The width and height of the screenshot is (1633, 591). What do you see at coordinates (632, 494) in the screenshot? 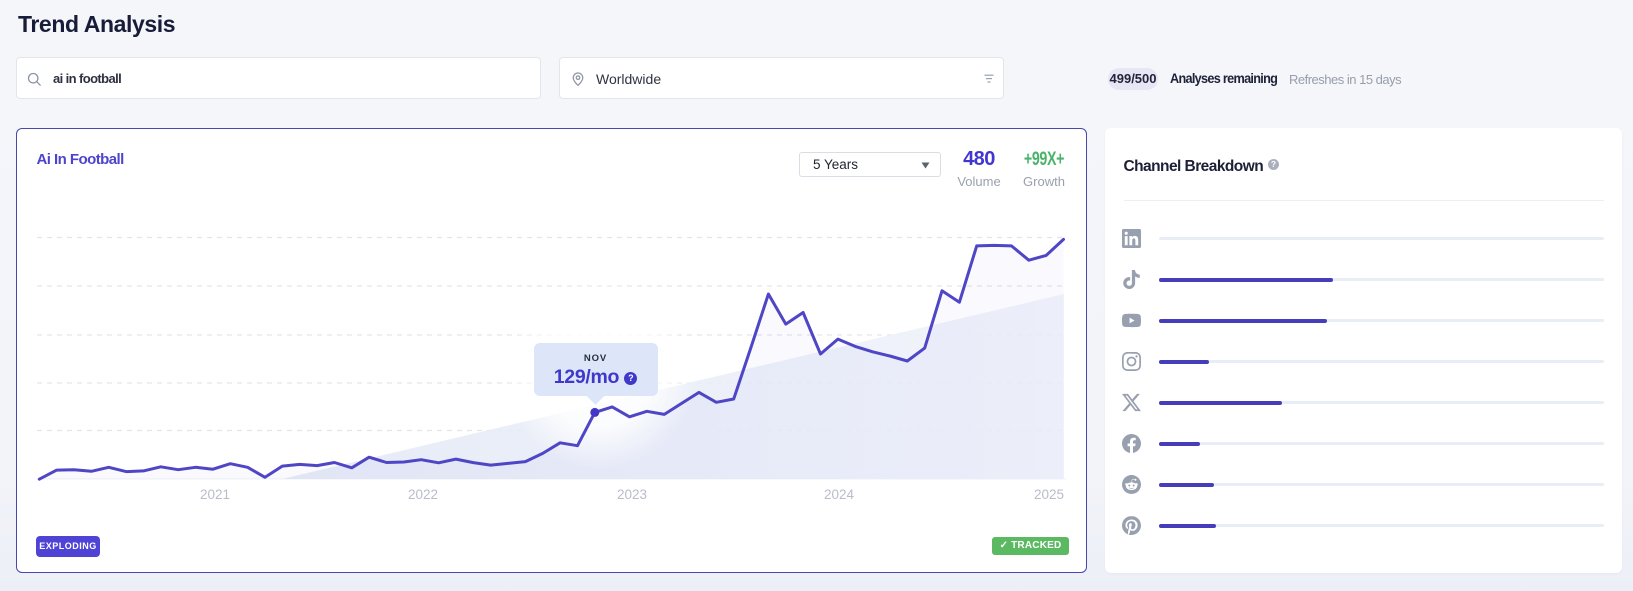
I see `svg-text: 2023` at bounding box center [632, 494].